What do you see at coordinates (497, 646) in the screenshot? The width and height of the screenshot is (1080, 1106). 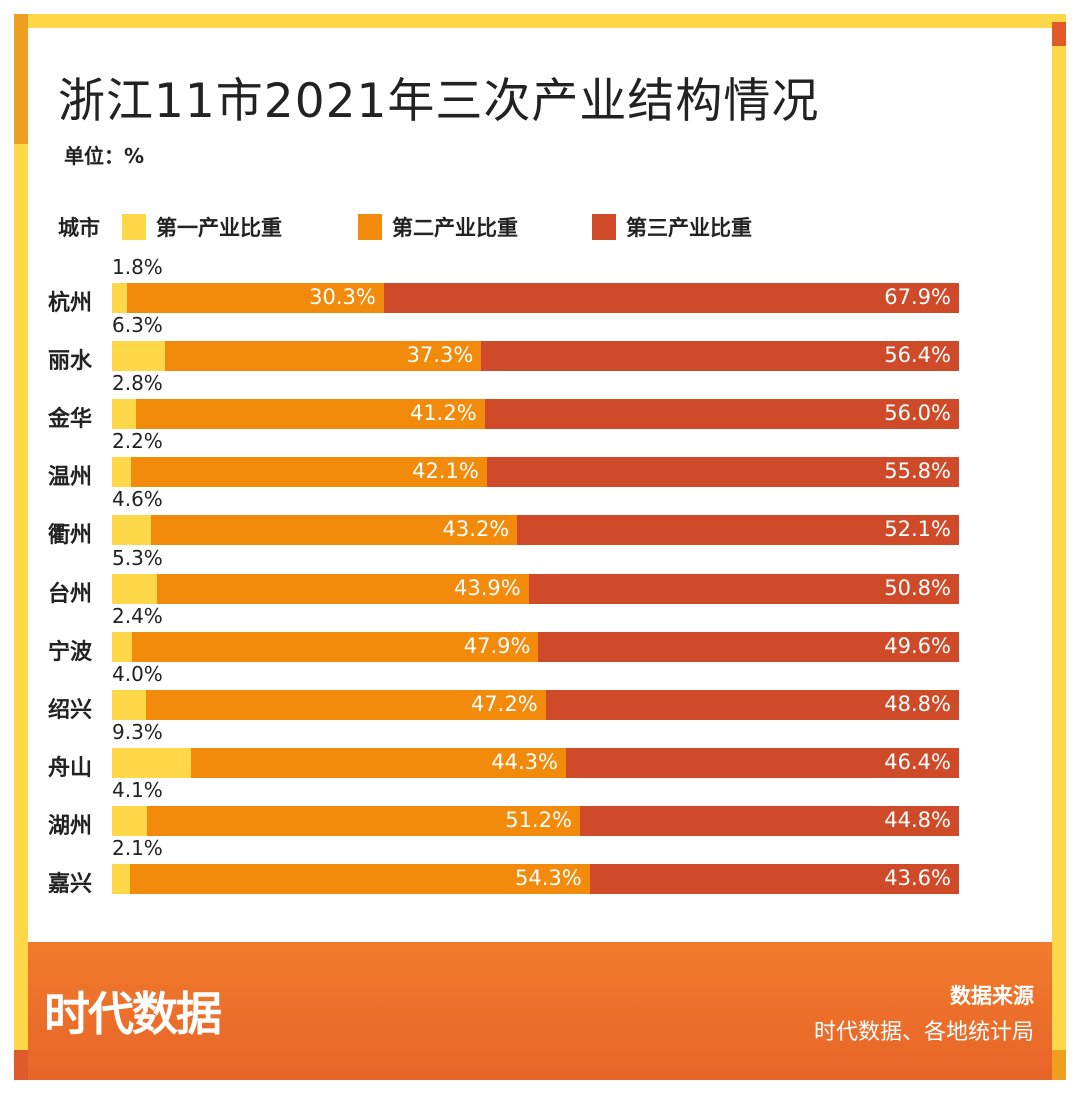 I see `data-label-secondary: 47.9%` at bounding box center [497, 646].